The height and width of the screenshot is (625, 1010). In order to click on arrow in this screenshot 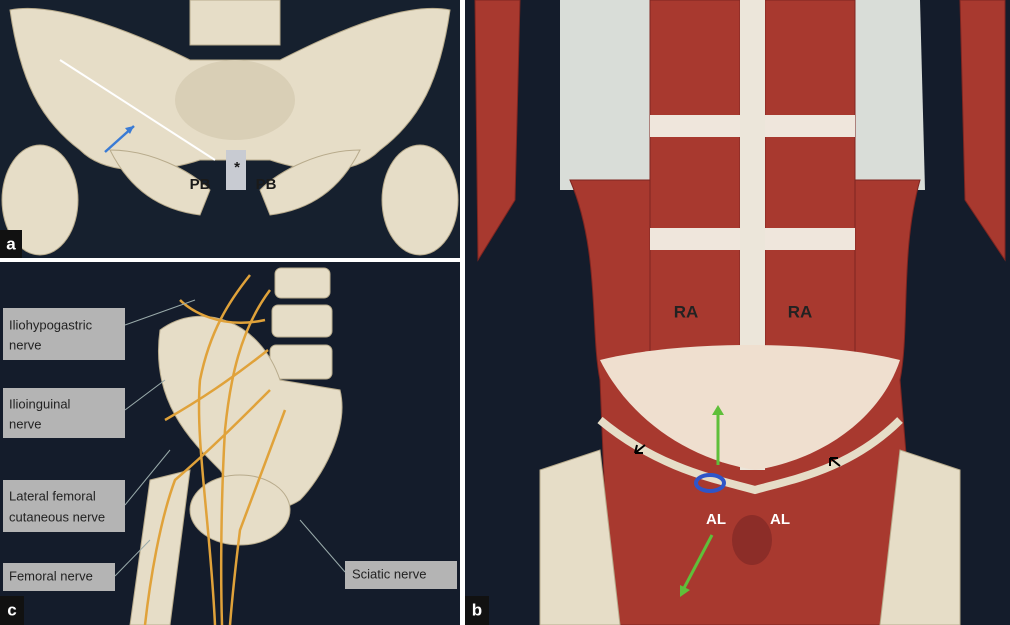, I will do `click(697, 562)`.